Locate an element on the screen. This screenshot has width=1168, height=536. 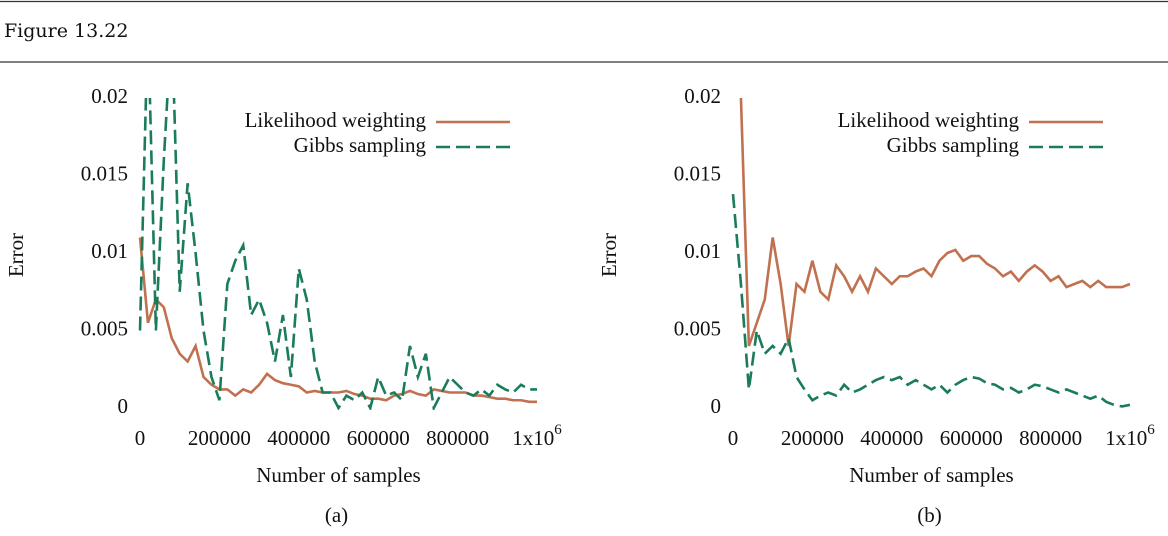
figure-title: Figure 13.22 is located at coordinates (66, 31).